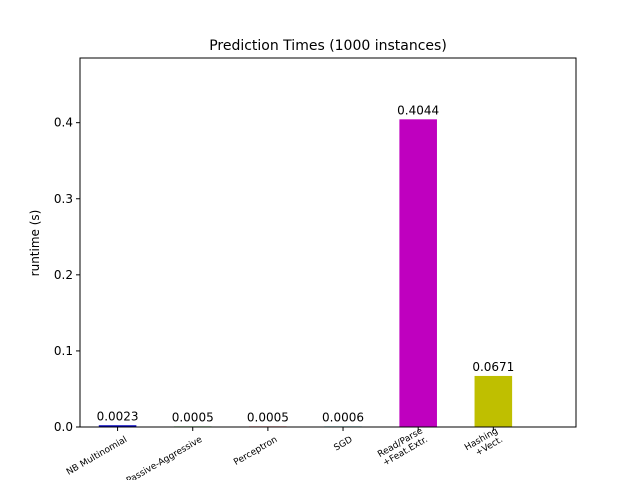  I want to click on data-label: 0.4044, so click(418, 110).